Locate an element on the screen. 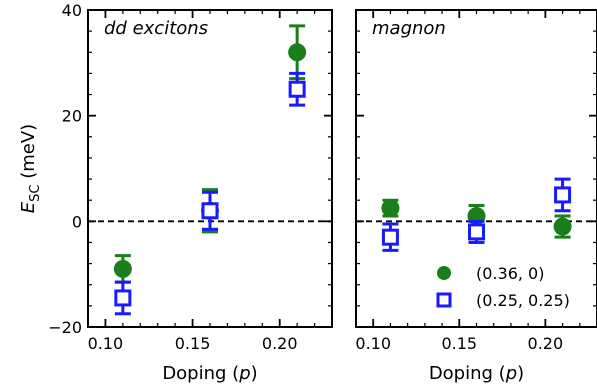 The image size is (597, 391). y-axis-title-symbol: E is located at coordinates (28, 207).